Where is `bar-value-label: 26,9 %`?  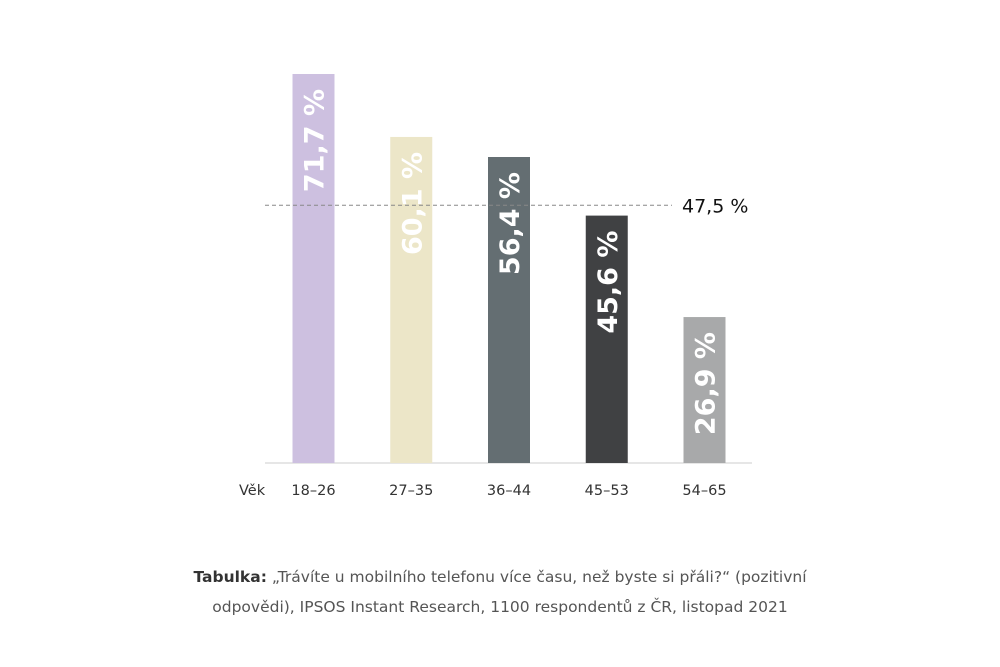
bar-value-label: 26,9 % is located at coordinates (706, 383).